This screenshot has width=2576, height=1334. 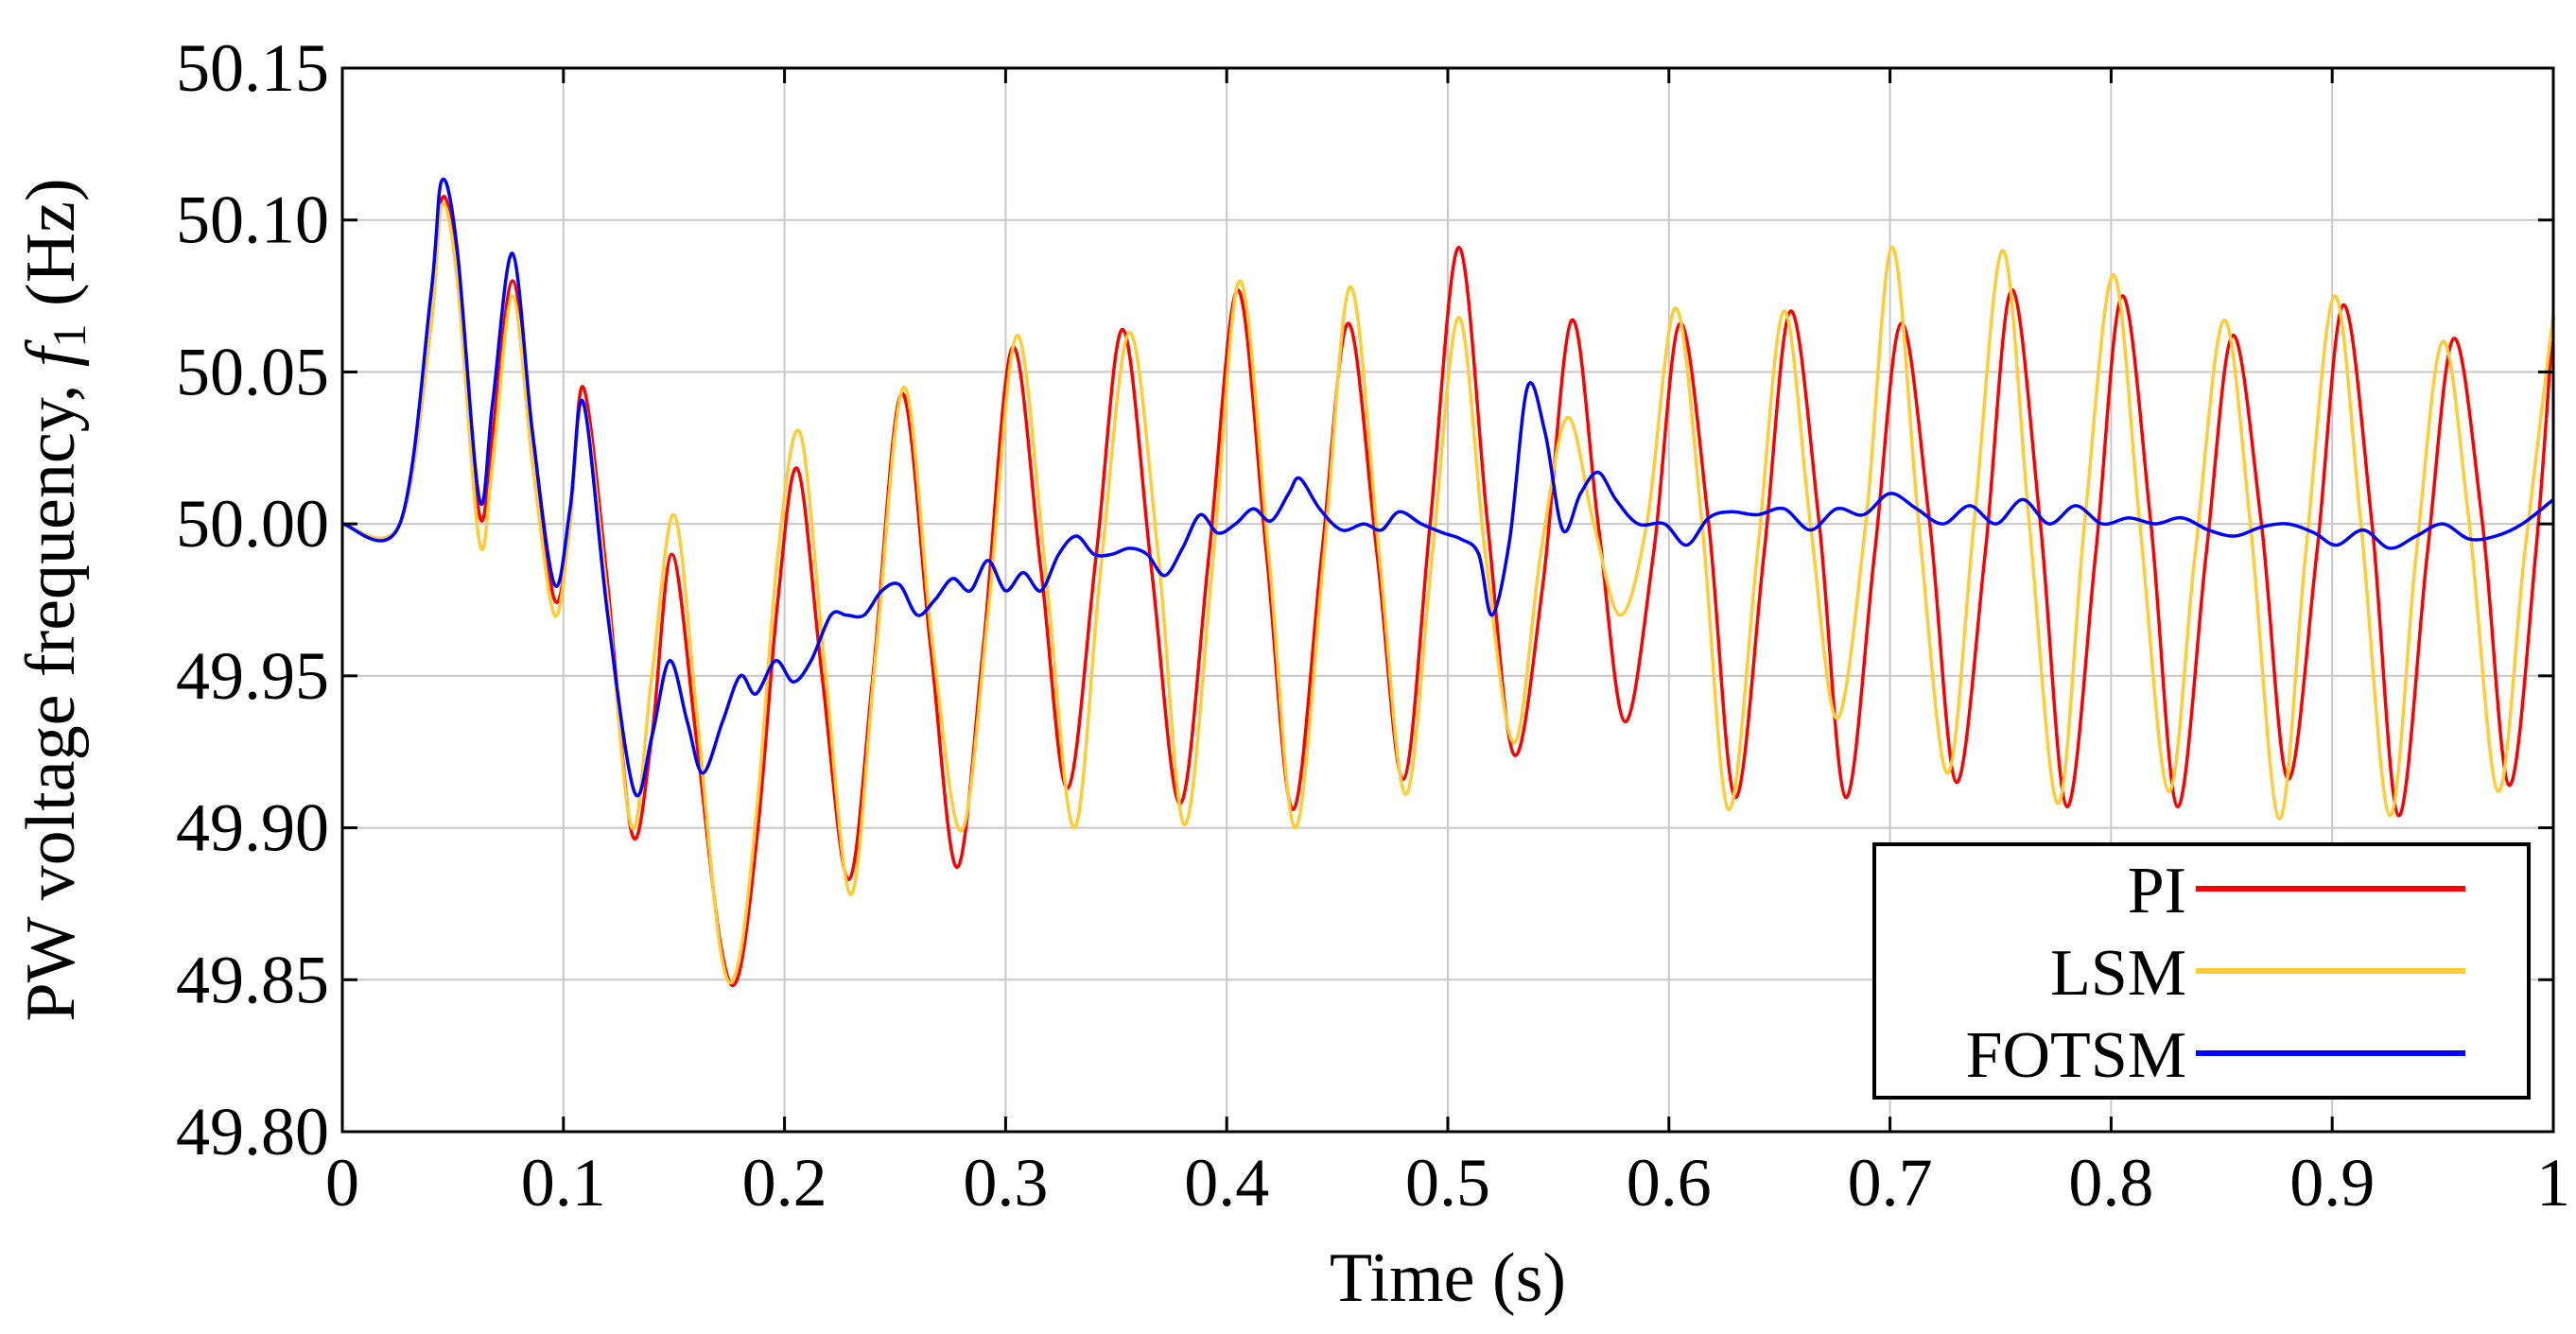 What do you see at coordinates (1448, 1278) in the screenshot?
I see `x-axis-title: Time (s)` at bounding box center [1448, 1278].